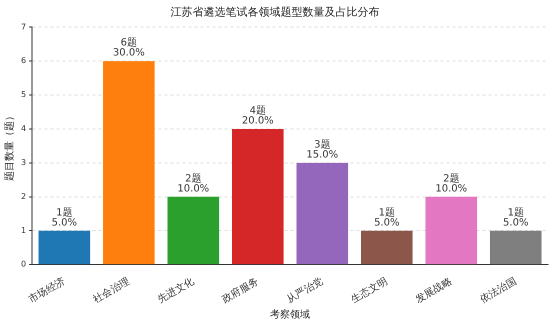 This screenshot has width=554, height=321. Describe the element at coordinates (322, 149) in the screenshot. I see `data-label: 3题 15.0%` at that location.